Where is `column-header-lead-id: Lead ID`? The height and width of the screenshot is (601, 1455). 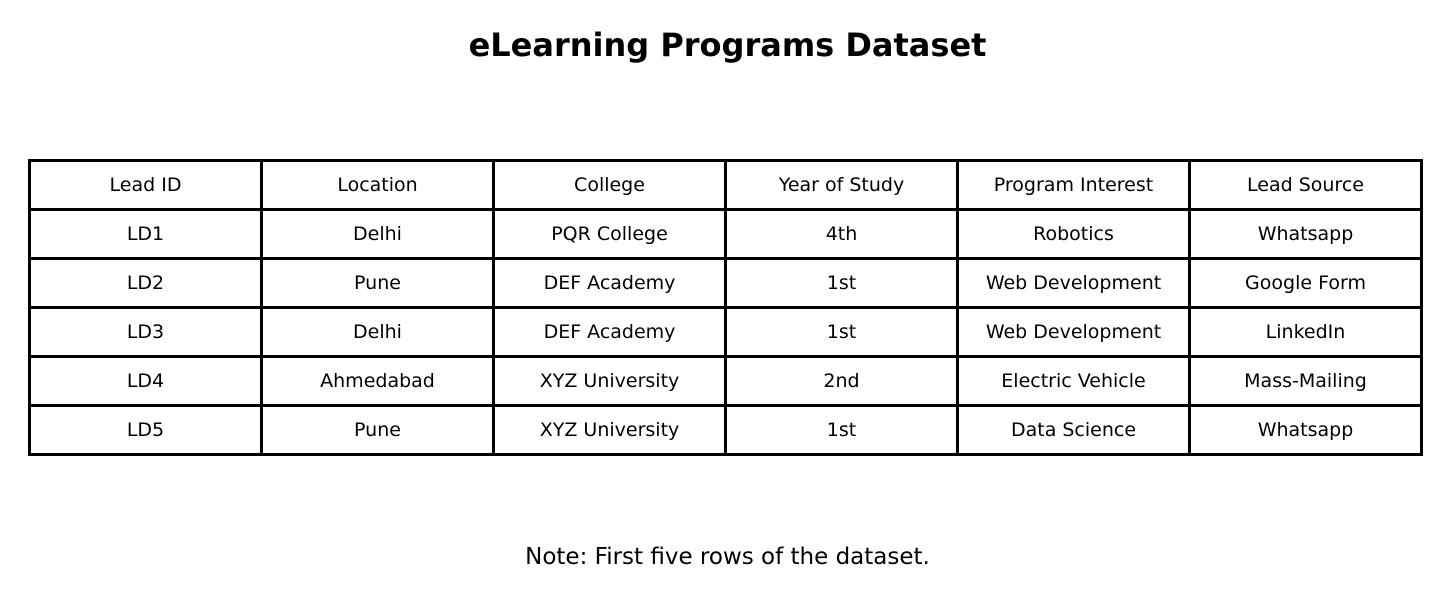
column-header-lead-id: Lead ID is located at coordinates (145, 185).